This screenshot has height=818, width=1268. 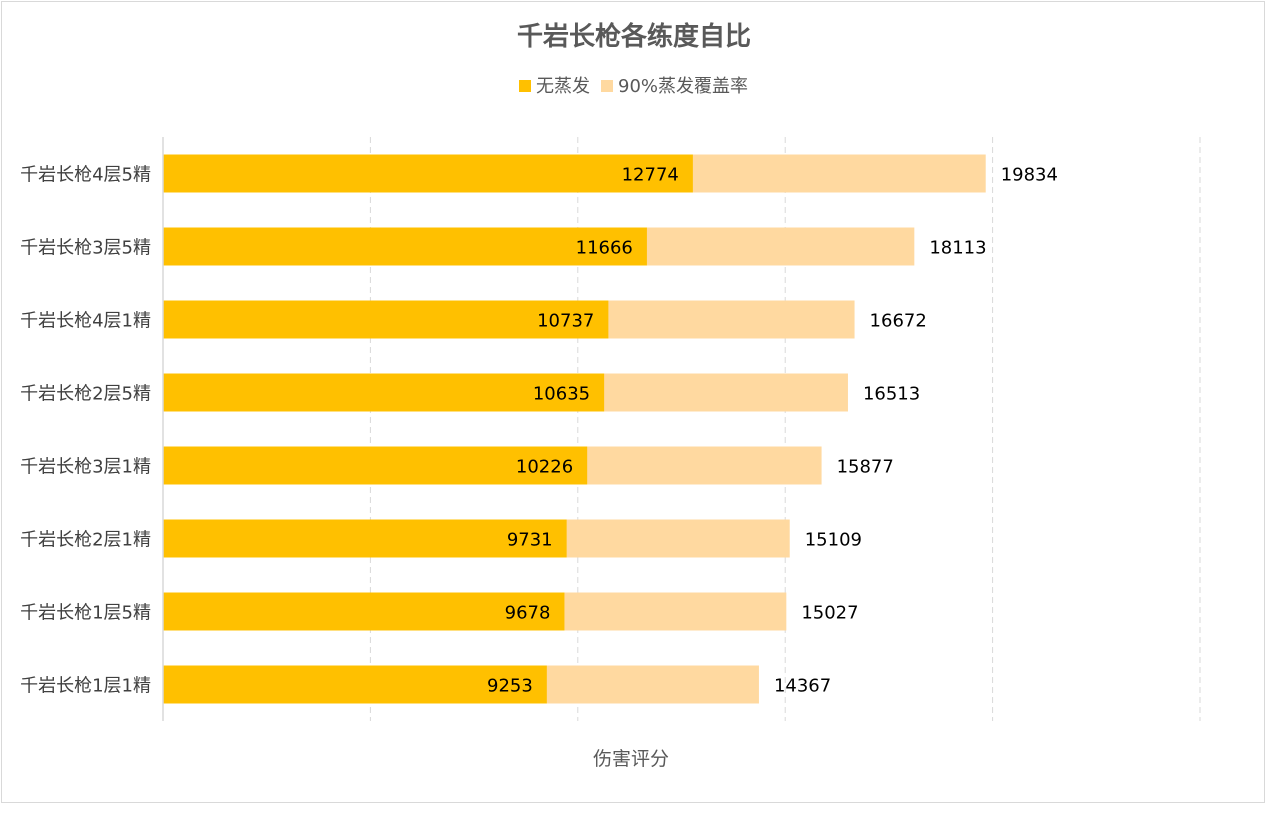 I want to click on legend-label: 90%蒸发覆盖率, so click(x=683, y=86).